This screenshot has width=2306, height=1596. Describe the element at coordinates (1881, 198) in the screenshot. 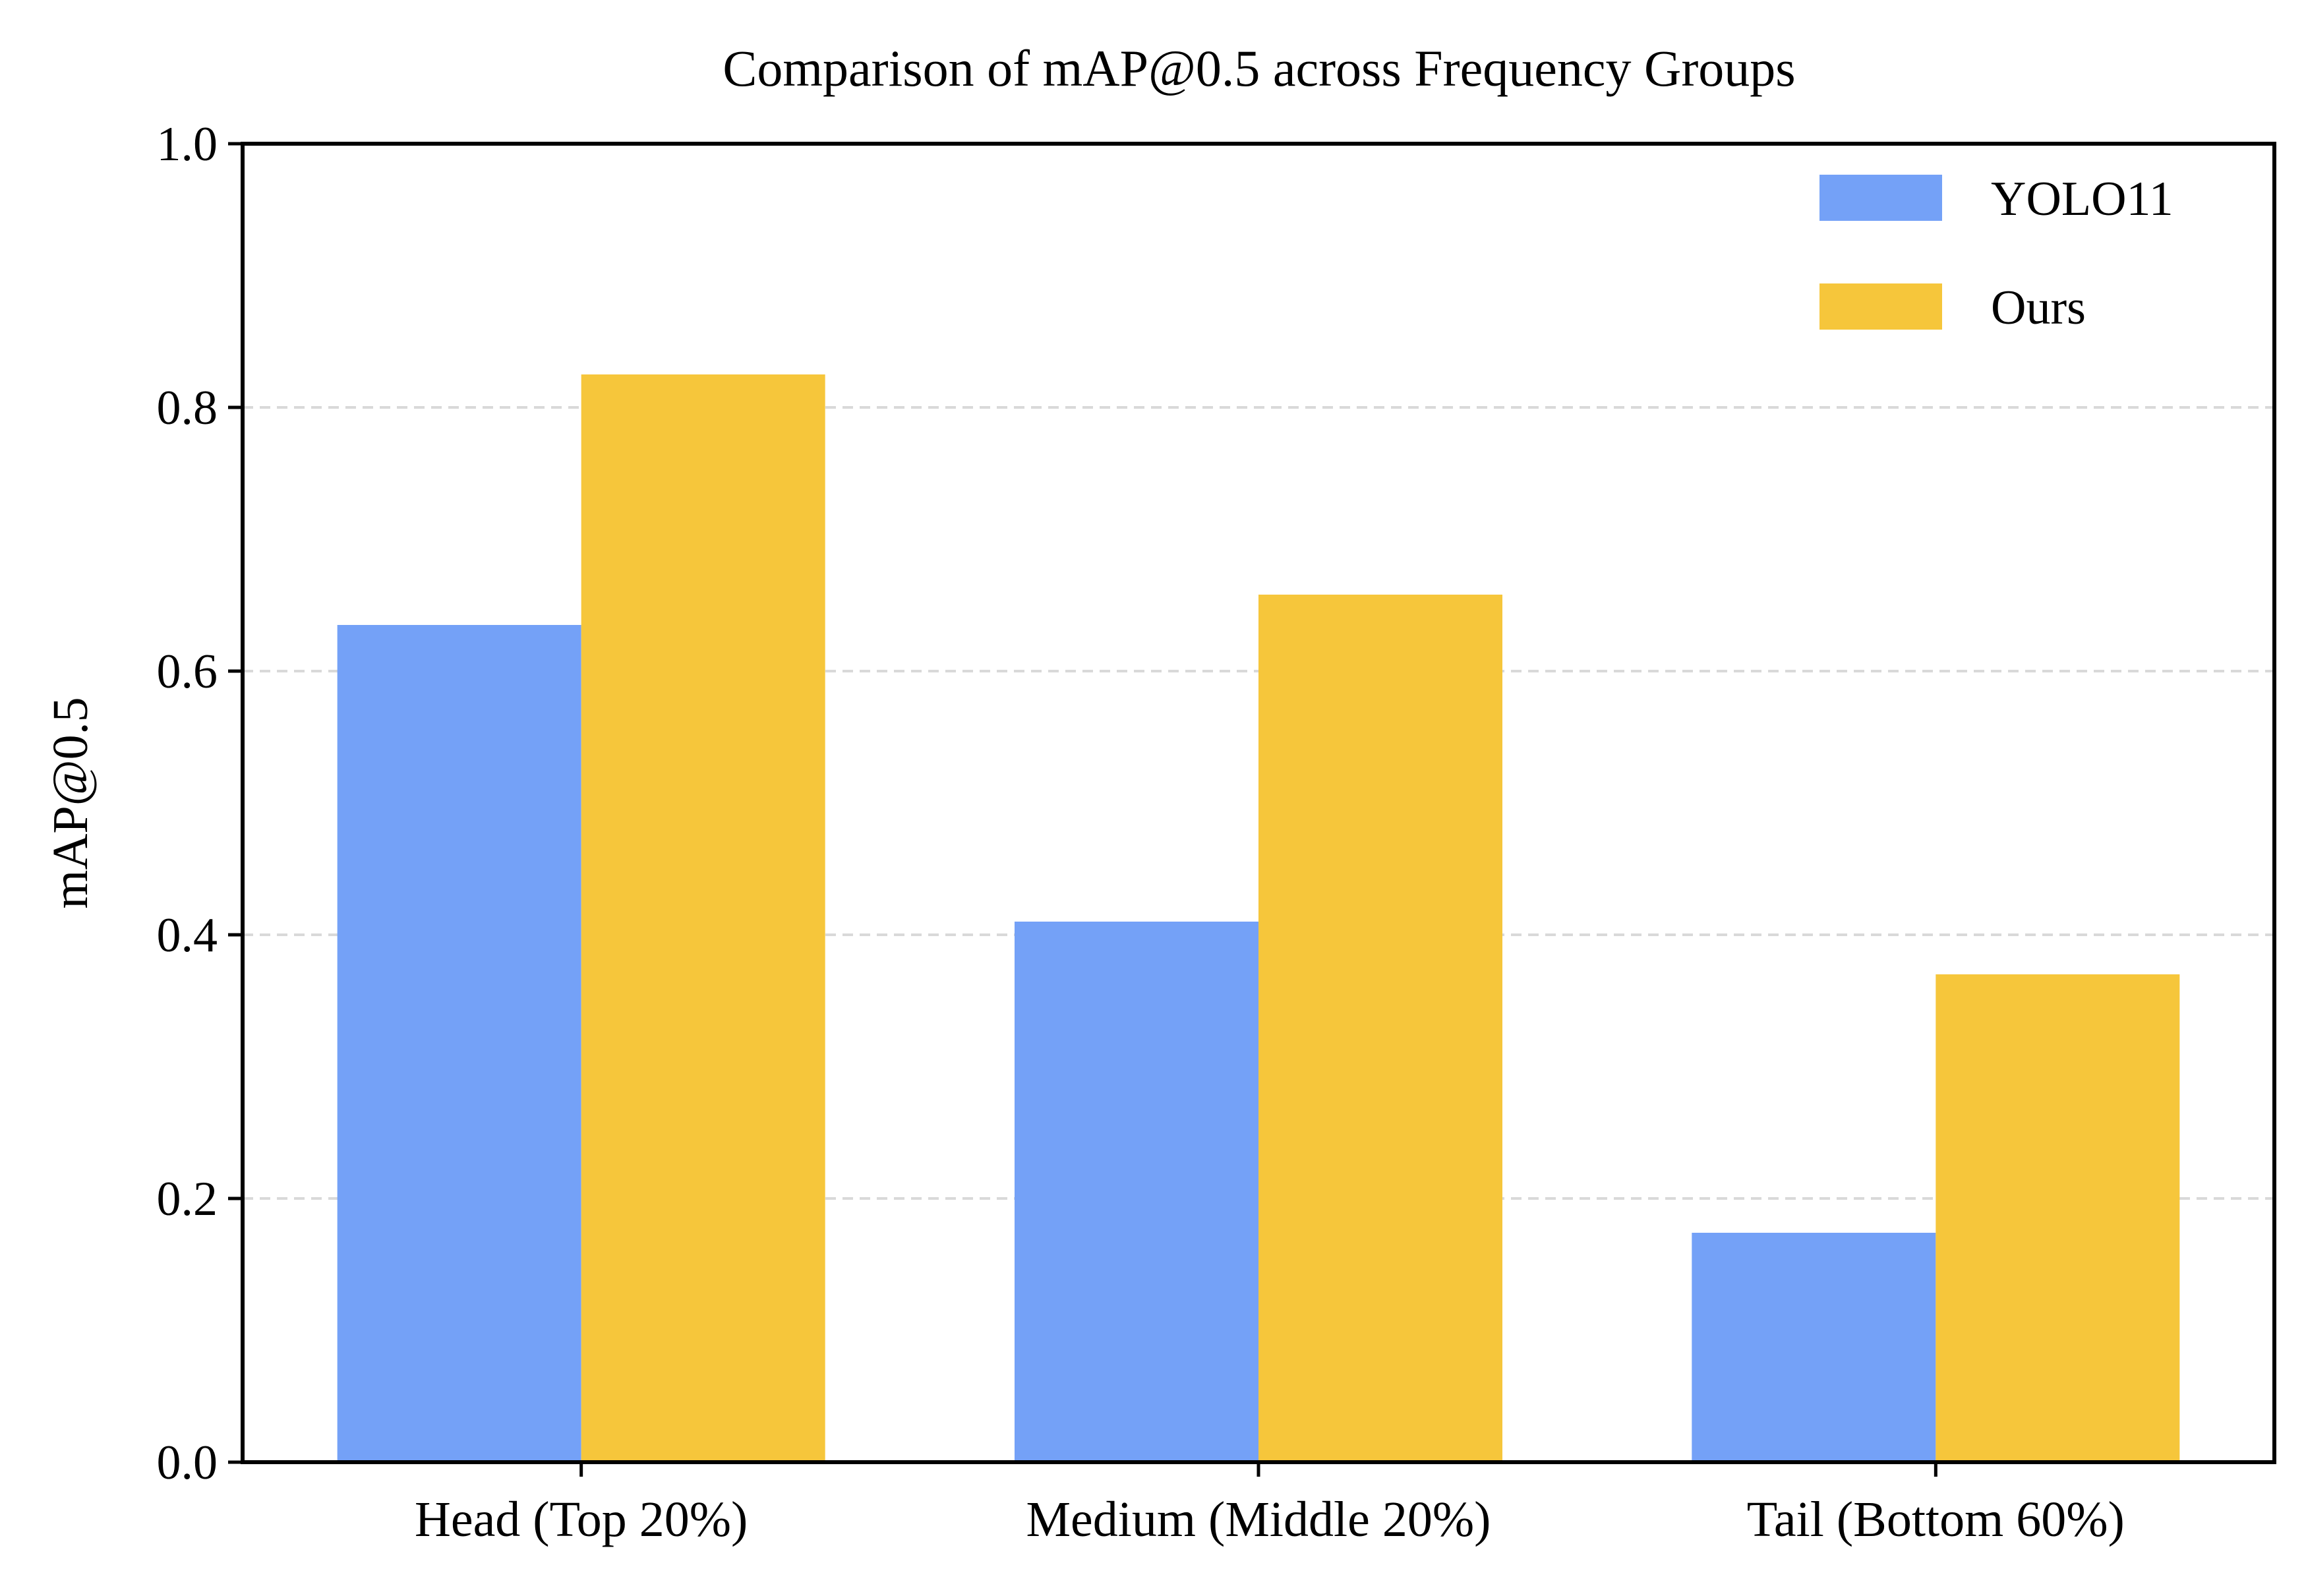

I see `legend-swatch-yolo11` at that location.